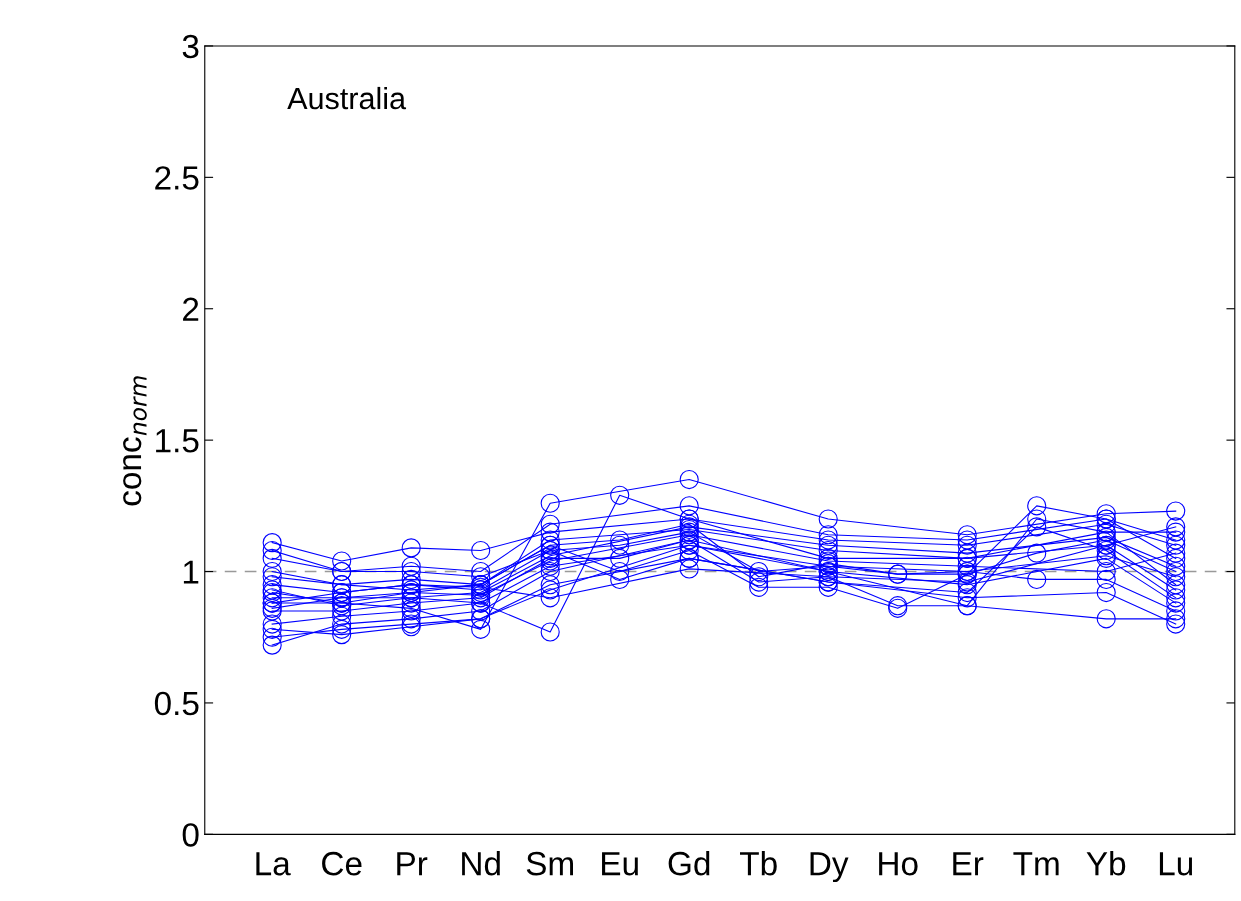 The image size is (1241, 901). What do you see at coordinates (620, 864) in the screenshot?
I see `x-tick-label: Eu` at bounding box center [620, 864].